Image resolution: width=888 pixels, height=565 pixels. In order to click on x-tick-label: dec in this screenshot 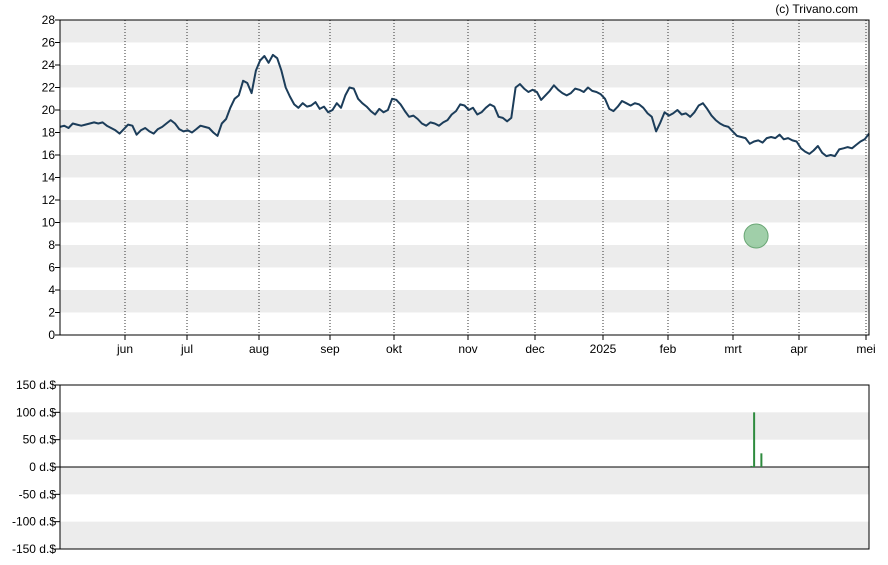, I will do `click(534, 349)`.